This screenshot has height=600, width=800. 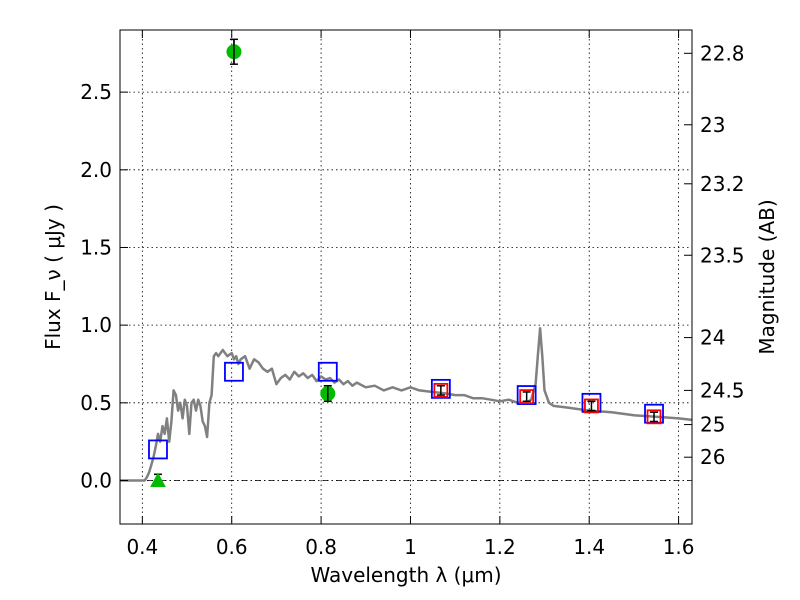 I want to click on x-tick-label: 1.4, so click(x=589, y=547).